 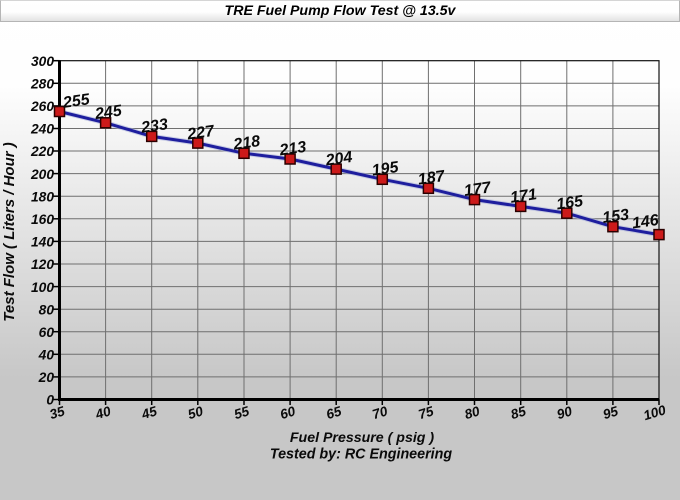 What do you see at coordinates (293, 149) in the screenshot?
I see `svg-text: 213` at bounding box center [293, 149].